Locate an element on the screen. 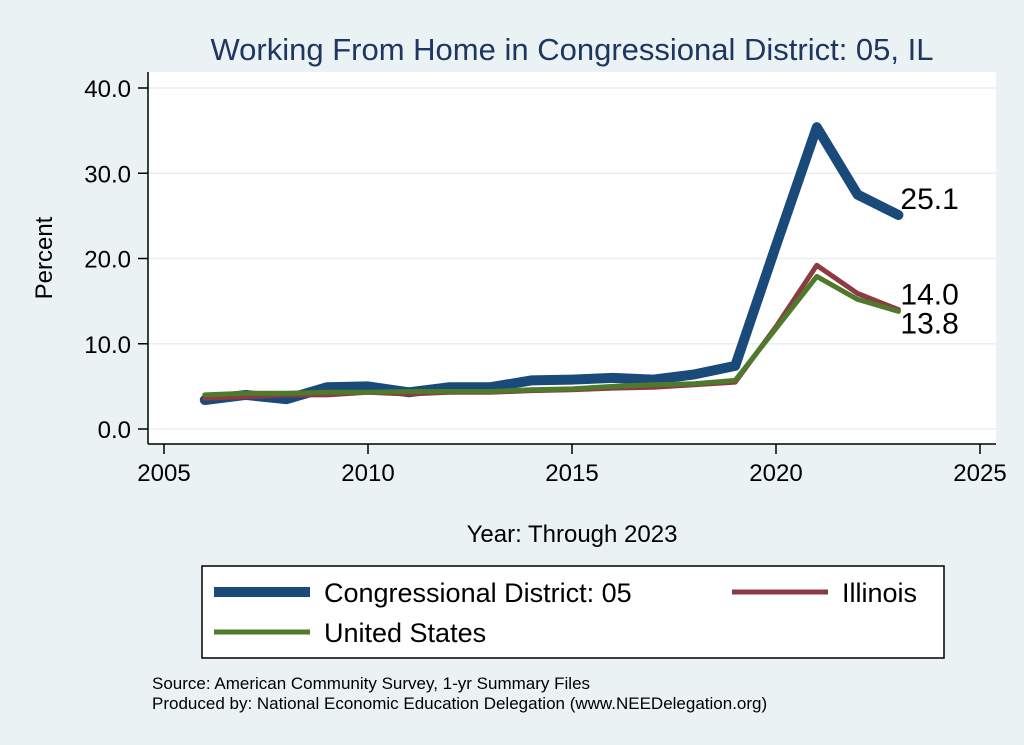  end-labels: 25.1 14.013.8 is located at coordinates (929, 261).